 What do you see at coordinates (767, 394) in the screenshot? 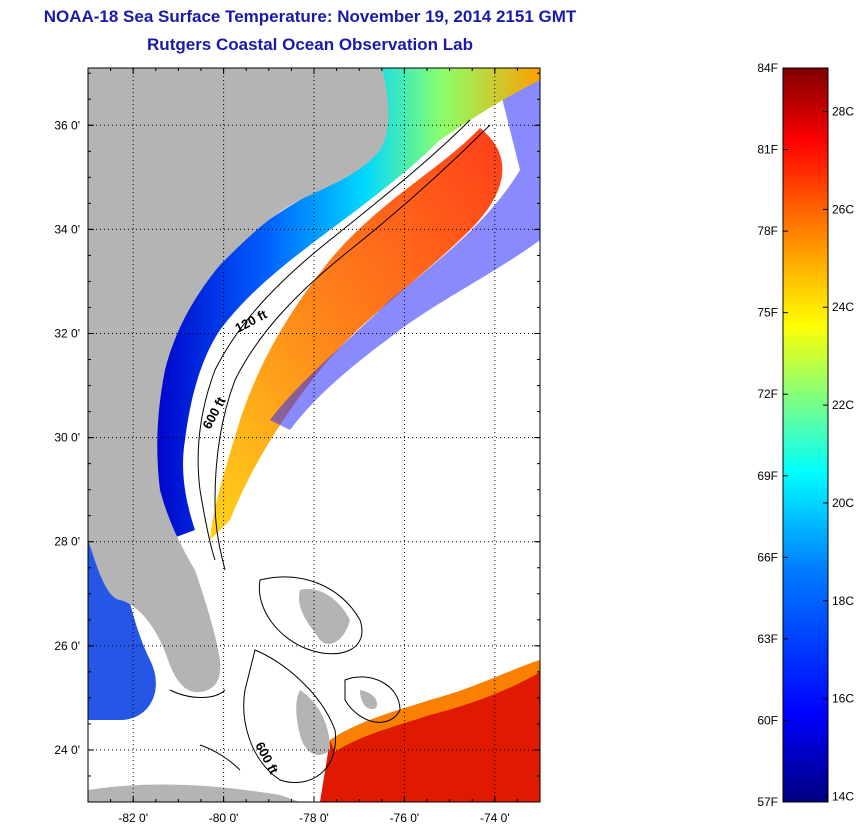
I see `colorbar-f-label: 72F` at bounding box center [767, 394].